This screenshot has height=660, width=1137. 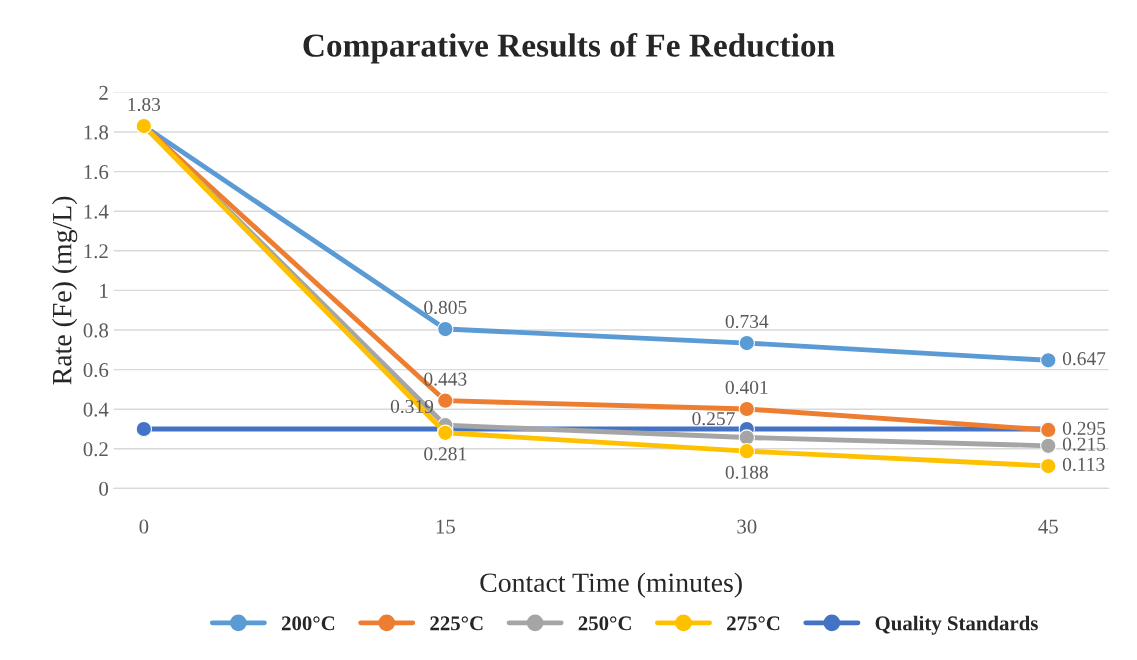 What do you see at coordinates (445, 307) in the screenshot?
I see `data-label: 0.805` at bounding box center [445, 307].